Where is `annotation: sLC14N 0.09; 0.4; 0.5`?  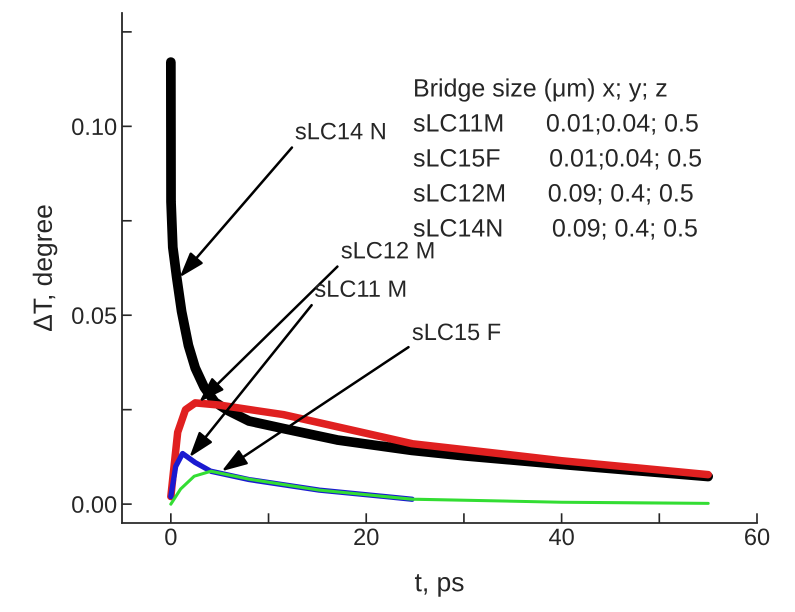
annotation: sLC14N 0.09; 0.4; 0.5 is located at coordinates (555, 229).